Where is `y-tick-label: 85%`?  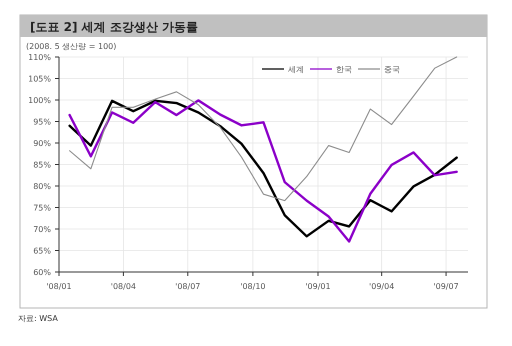
y-tick-label: 85% is located at coordinates (42, 165).